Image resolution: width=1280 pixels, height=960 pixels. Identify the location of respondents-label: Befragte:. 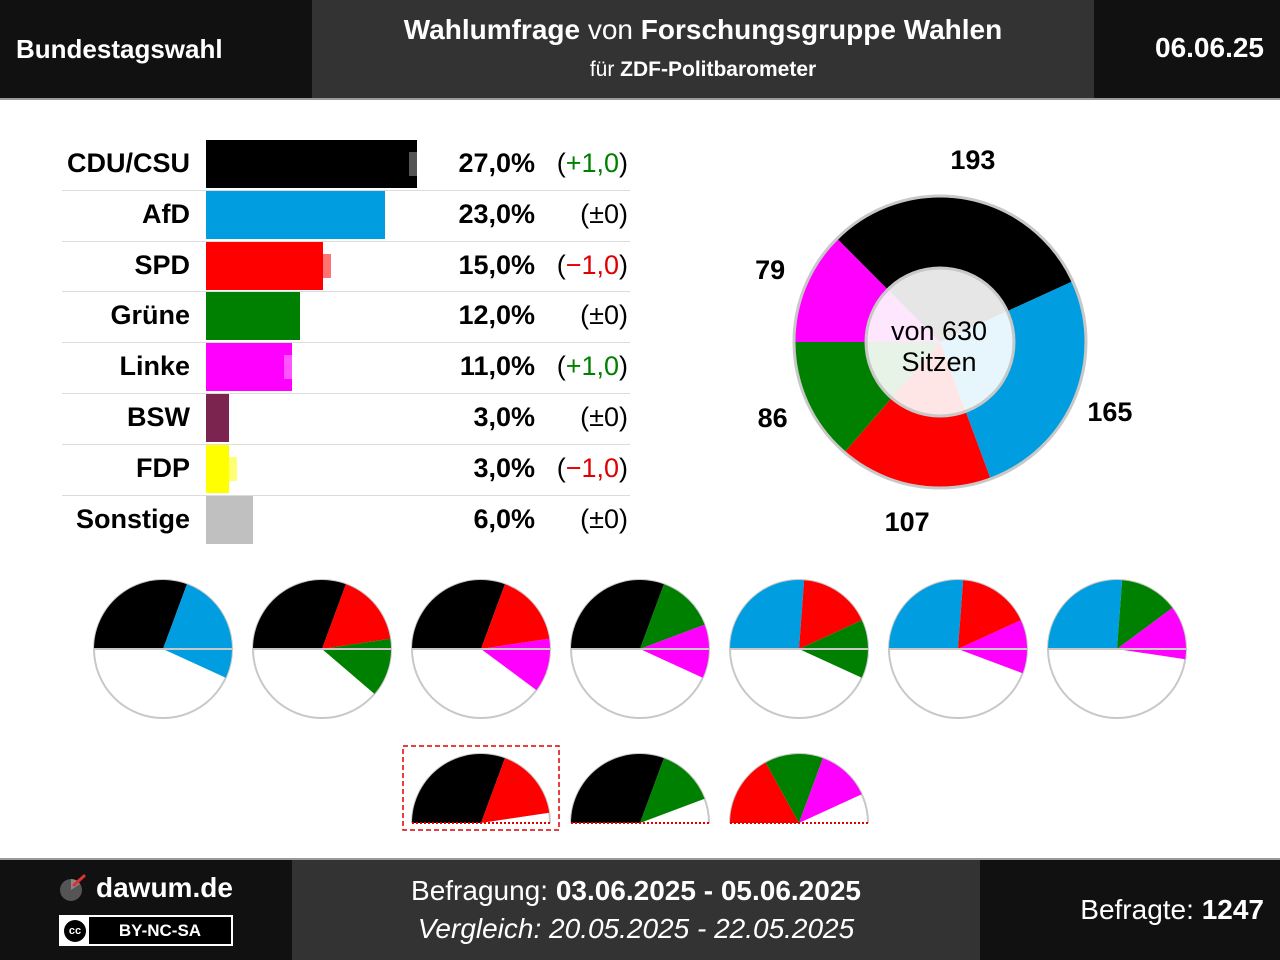
(1137, 909).